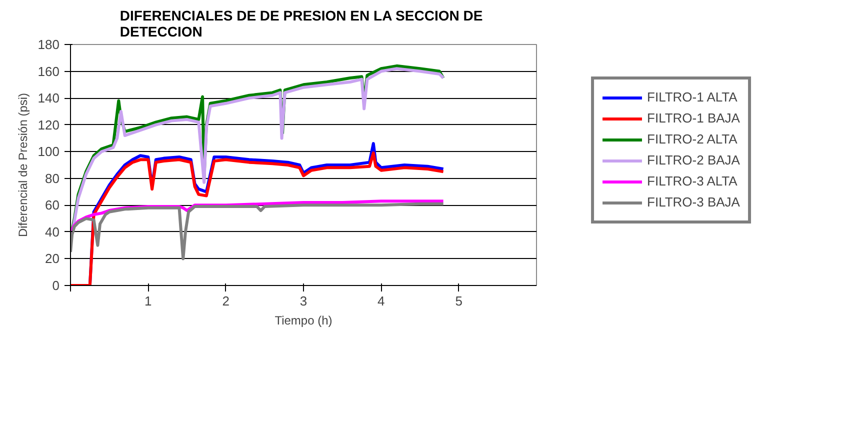  Describe the element at coordinates (693, 118) in the screenshot. I see `legend-label: FILTRO-1 BAJA` at that location.